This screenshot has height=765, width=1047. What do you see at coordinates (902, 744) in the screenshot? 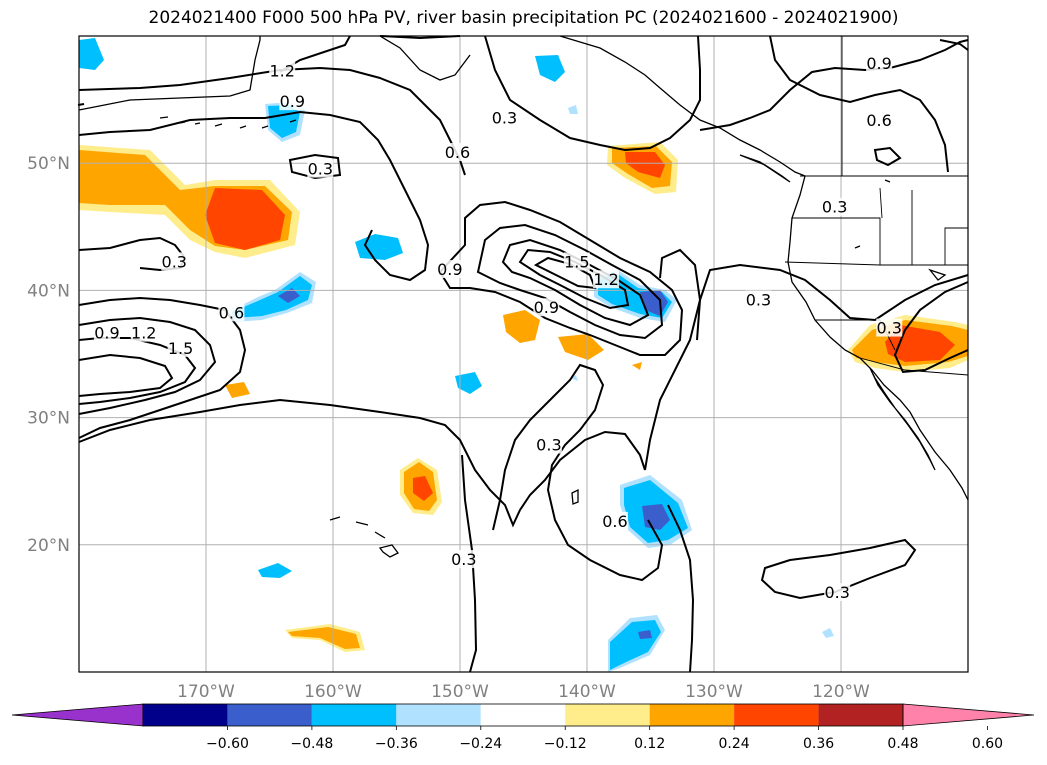
I see `colorbar-tick-label: 0.48` at bounding box center [902, 744].